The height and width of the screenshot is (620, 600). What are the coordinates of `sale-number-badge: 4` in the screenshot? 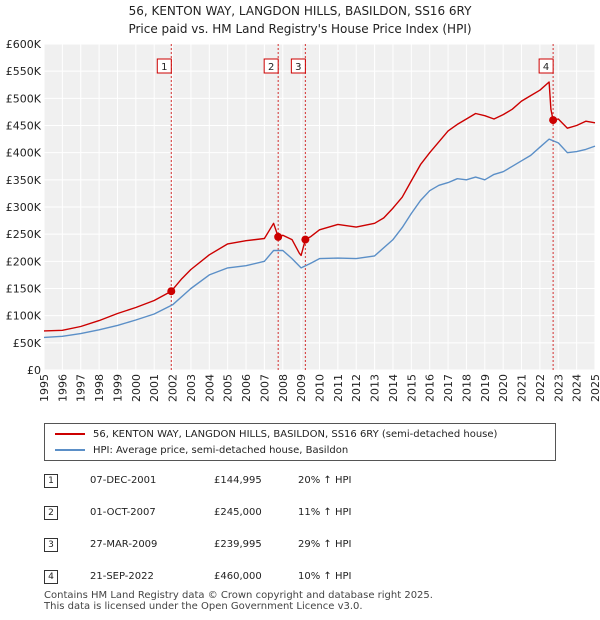 It's located at (51, 577).